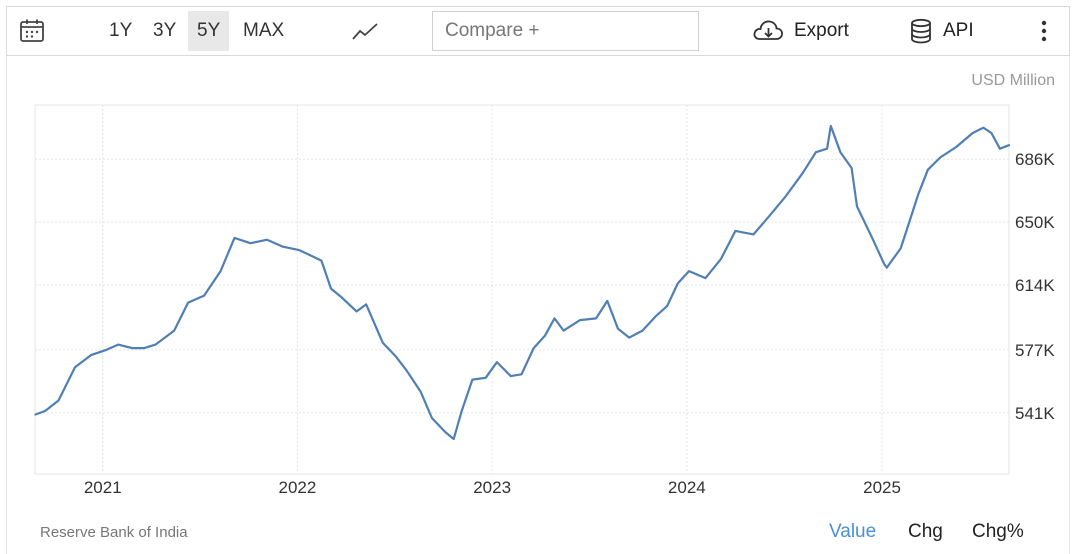  Describe the element at coordinates (821, 30) in the screenshot. I see `export-label: Export` at that location.